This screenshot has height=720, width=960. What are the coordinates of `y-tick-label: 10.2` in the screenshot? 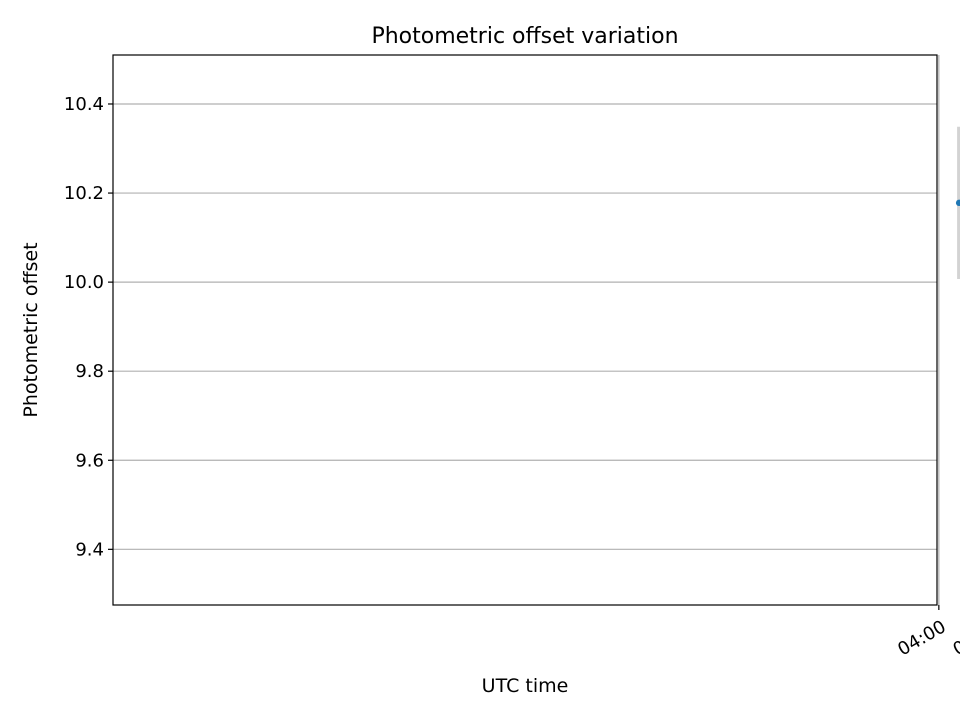 It's located at (84, 193).